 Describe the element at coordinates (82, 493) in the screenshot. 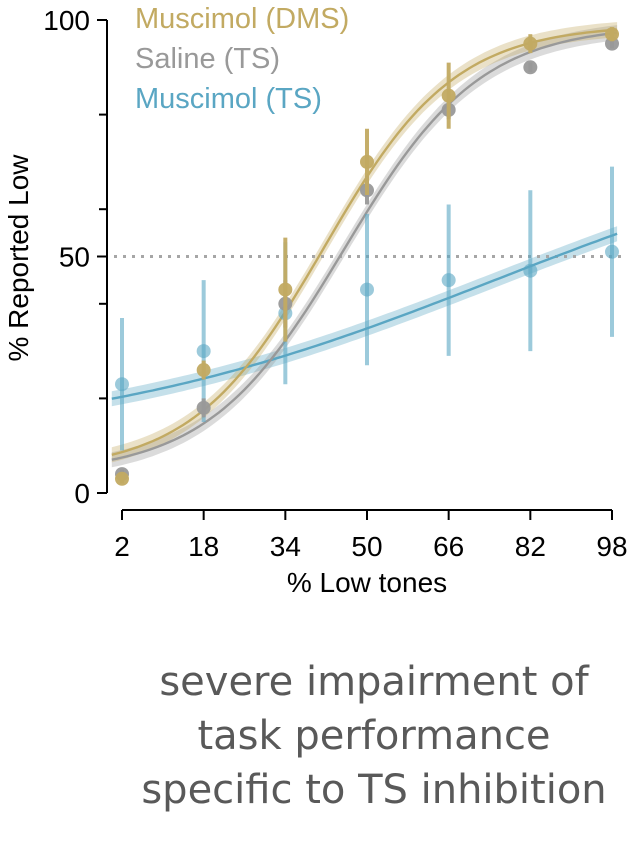

I see `y-tick-label: 0` at that location.